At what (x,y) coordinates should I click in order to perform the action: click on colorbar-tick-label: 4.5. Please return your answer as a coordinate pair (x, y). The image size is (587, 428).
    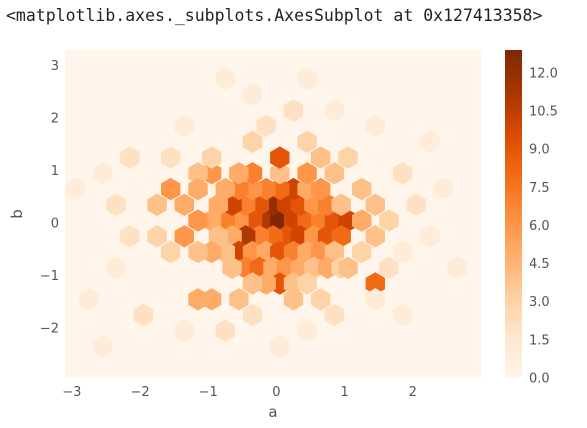
    Looking at the image, I should click on (539, 264).